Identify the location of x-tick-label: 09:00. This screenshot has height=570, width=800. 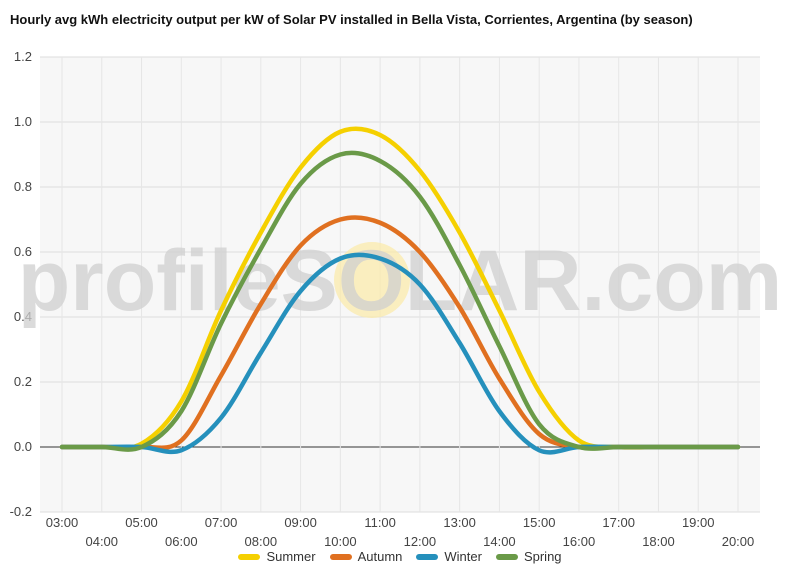
(300, 522).